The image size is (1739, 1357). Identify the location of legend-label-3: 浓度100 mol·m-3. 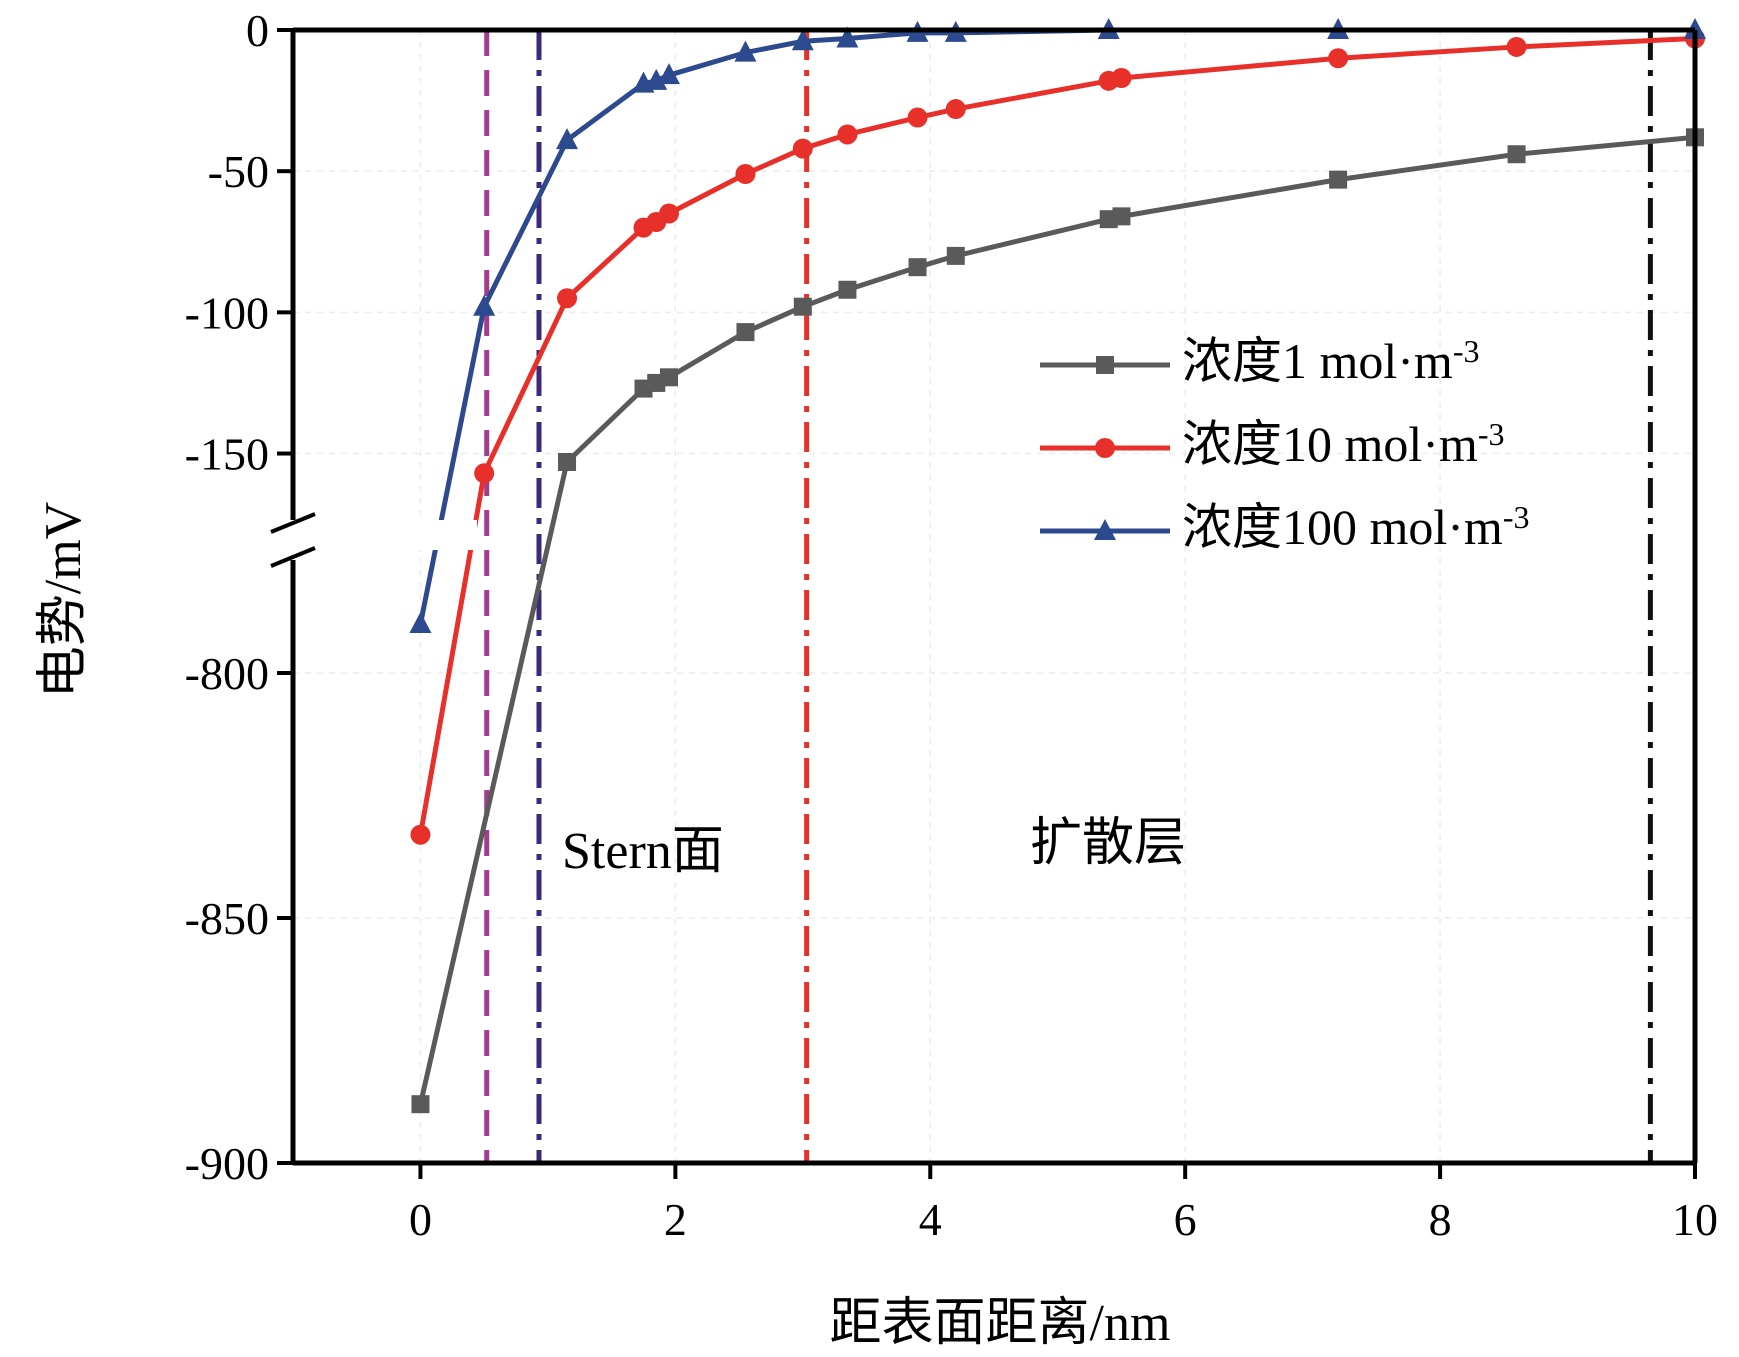
(1355, 527).